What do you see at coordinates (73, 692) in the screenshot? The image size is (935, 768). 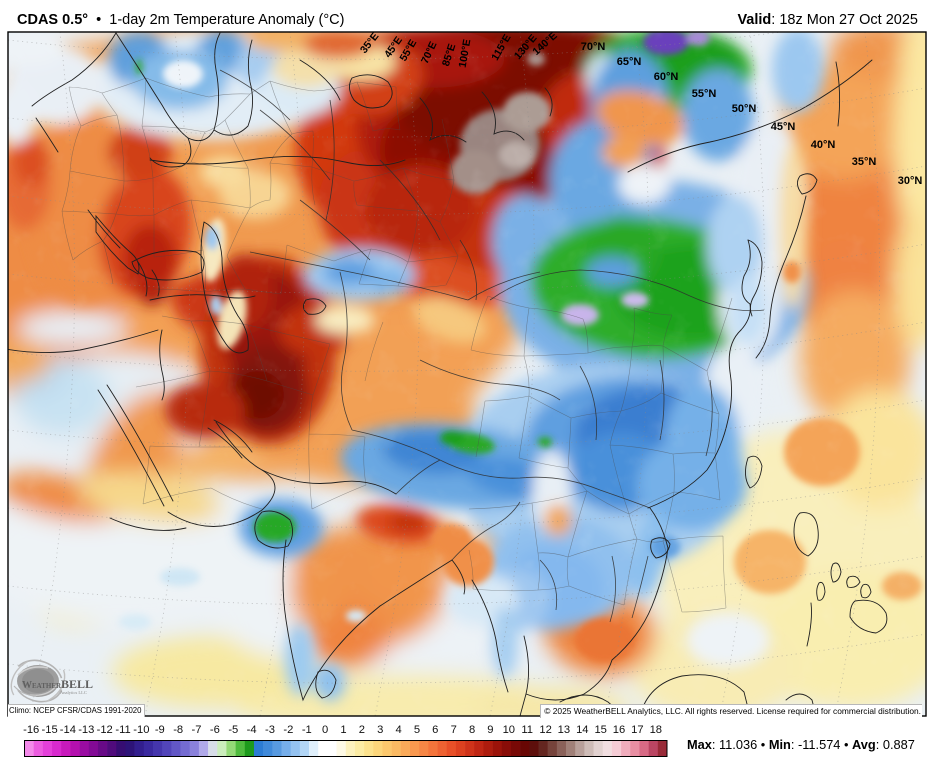 I see `svg-text: Analytics LLC` at bounding box center [73, 692].